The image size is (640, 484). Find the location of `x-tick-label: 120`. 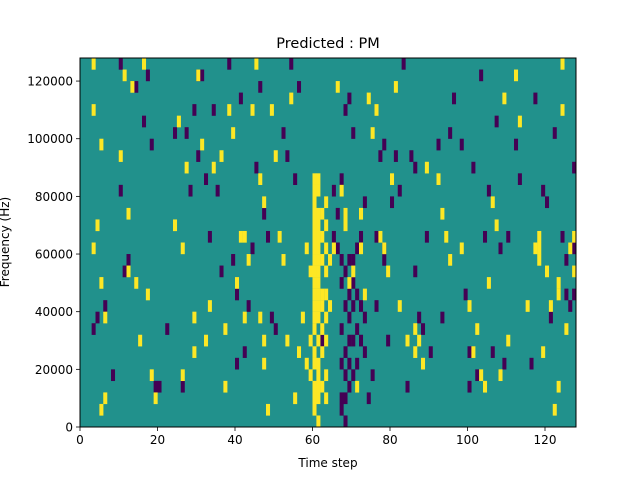

x-tick-label: 120 is located at coordinates (545, 440).